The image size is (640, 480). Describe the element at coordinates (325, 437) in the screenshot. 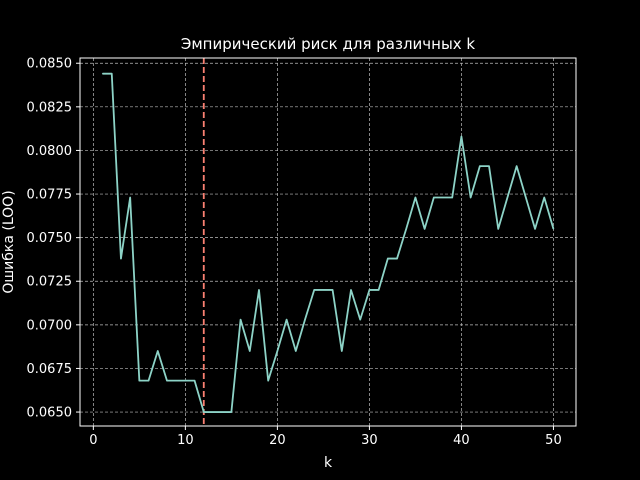

I see `x-ticks: 0 10 20 30 40 50` at that location.